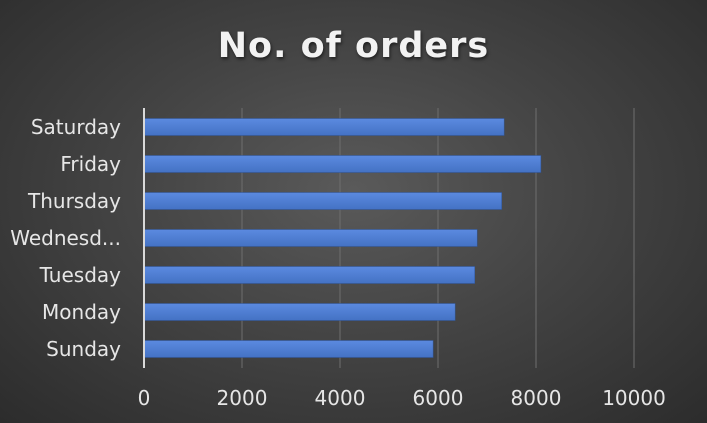 This screenshot has height=423, width=707. What do you see at coordinates (299, 312) in the screenshot?
I see `bar-monday` at bounding box center [299, 312].